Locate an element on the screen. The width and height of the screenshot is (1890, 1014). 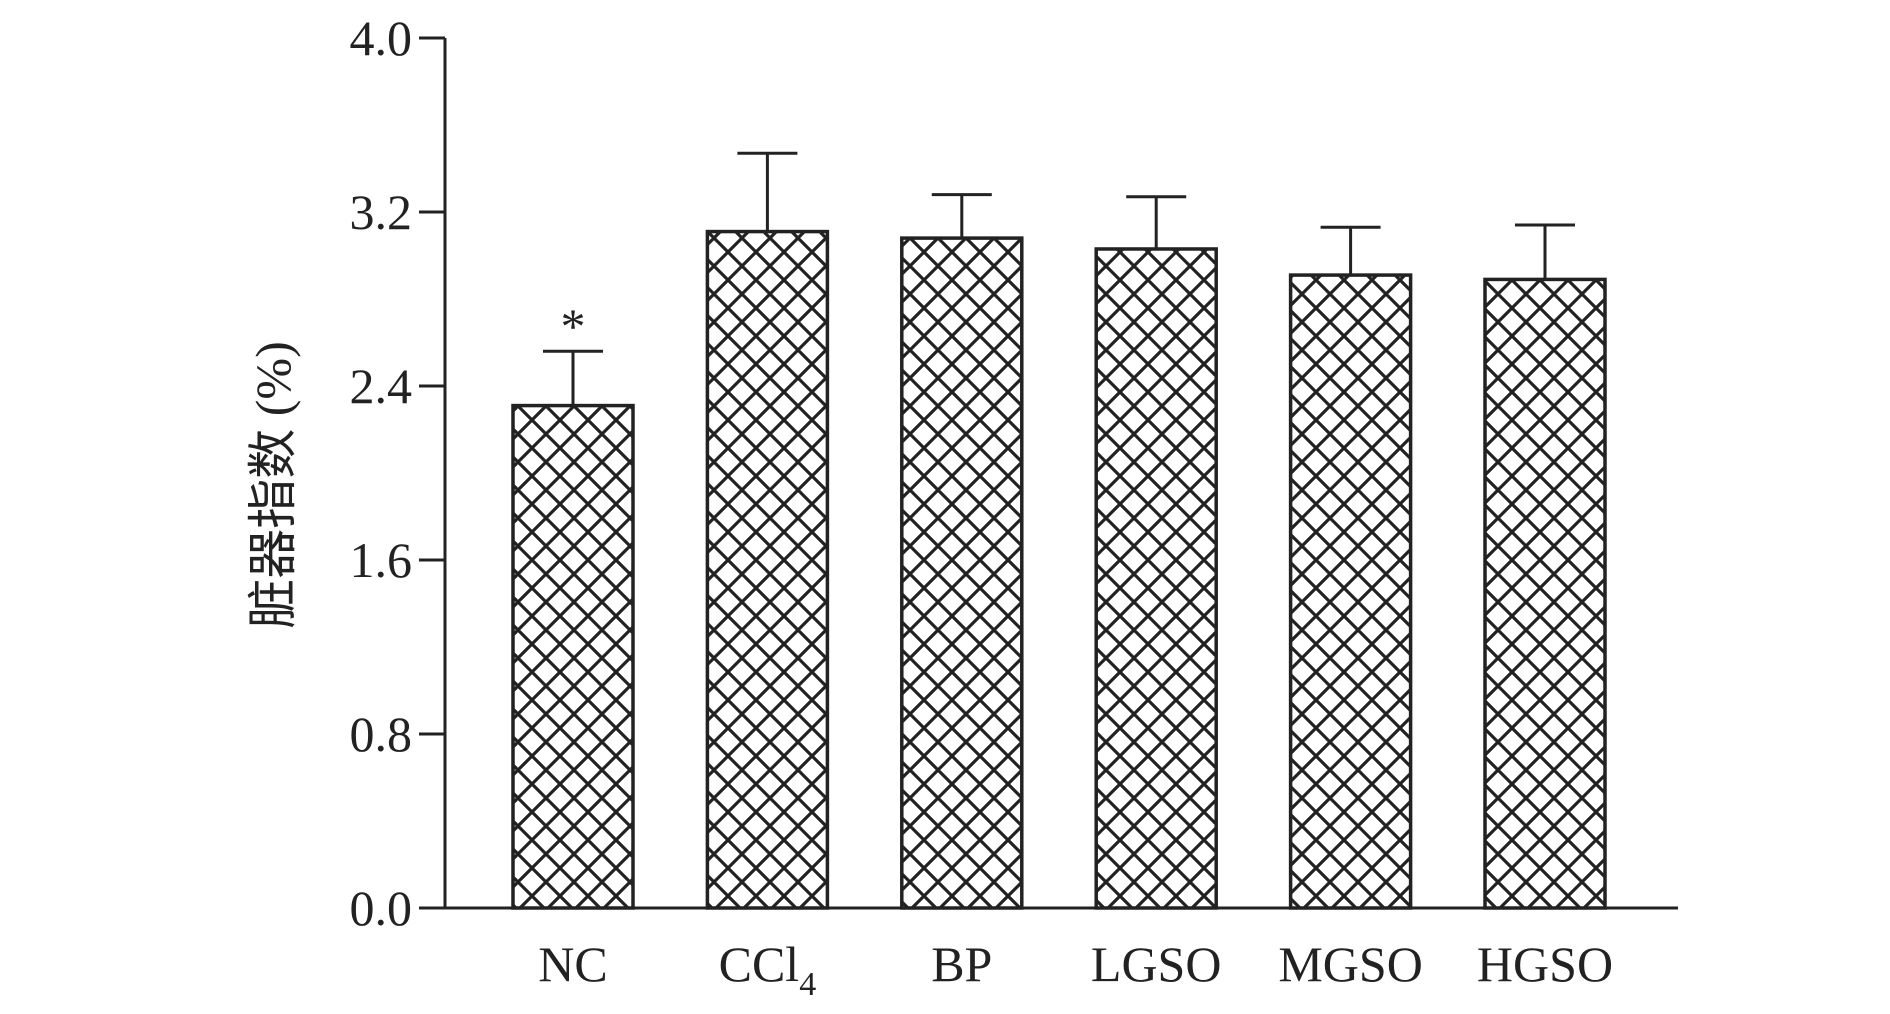
x-tick-label: BP is located at coordinates (961, 964).